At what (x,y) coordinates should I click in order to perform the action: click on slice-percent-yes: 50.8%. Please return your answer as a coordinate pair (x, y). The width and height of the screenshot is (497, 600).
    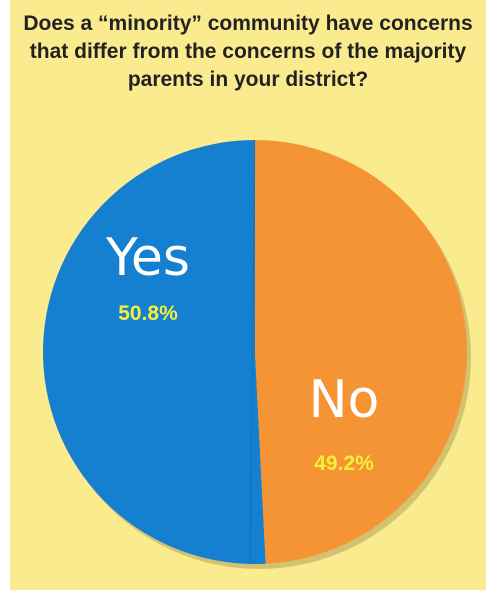
    Looking at the image, I should click on (148, 313).